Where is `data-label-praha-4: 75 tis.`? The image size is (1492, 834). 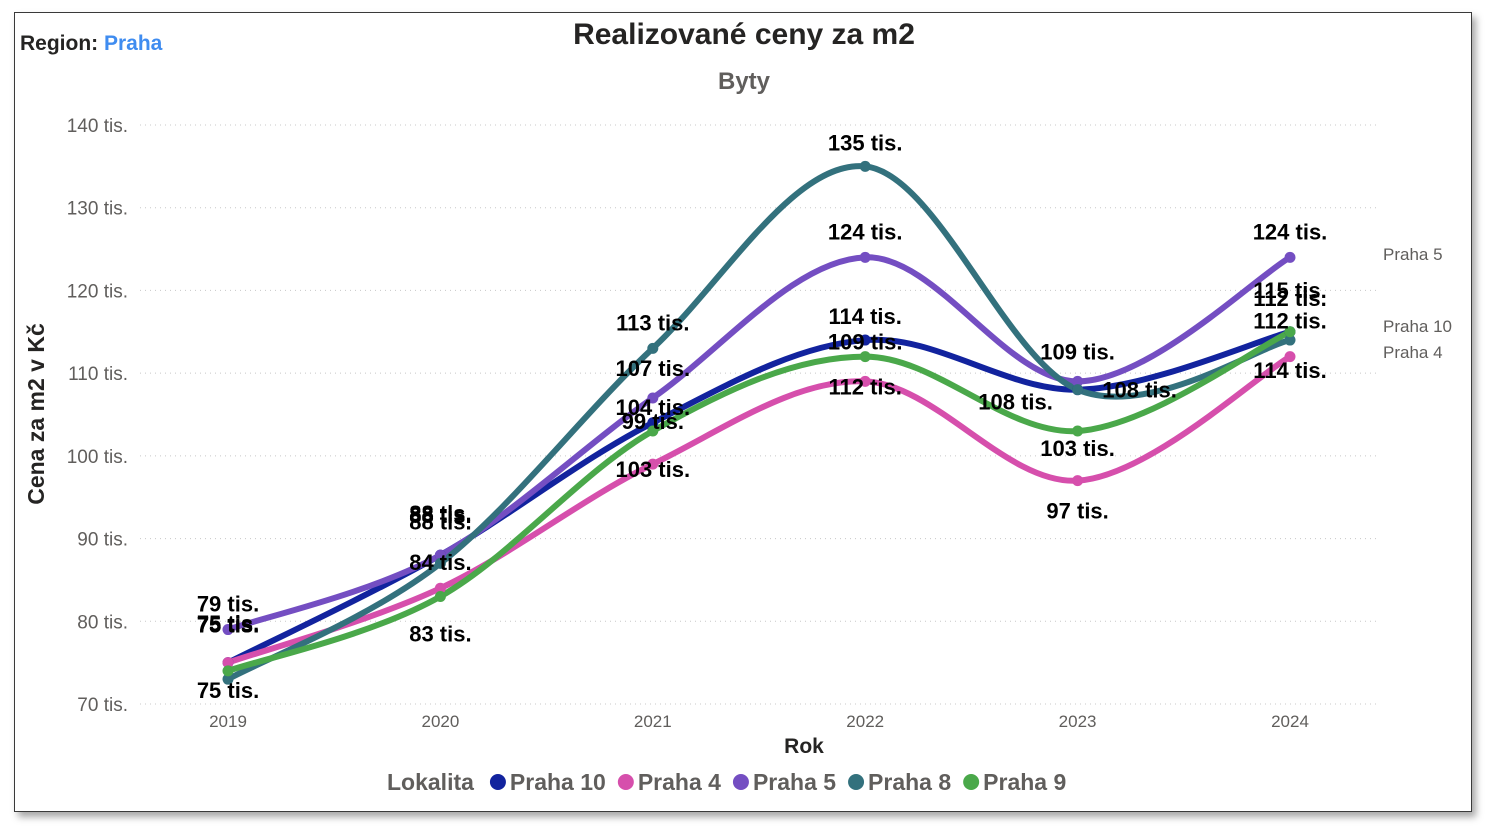 data-label-praha-4: 75 tis. is located at coordinates (228, 625).